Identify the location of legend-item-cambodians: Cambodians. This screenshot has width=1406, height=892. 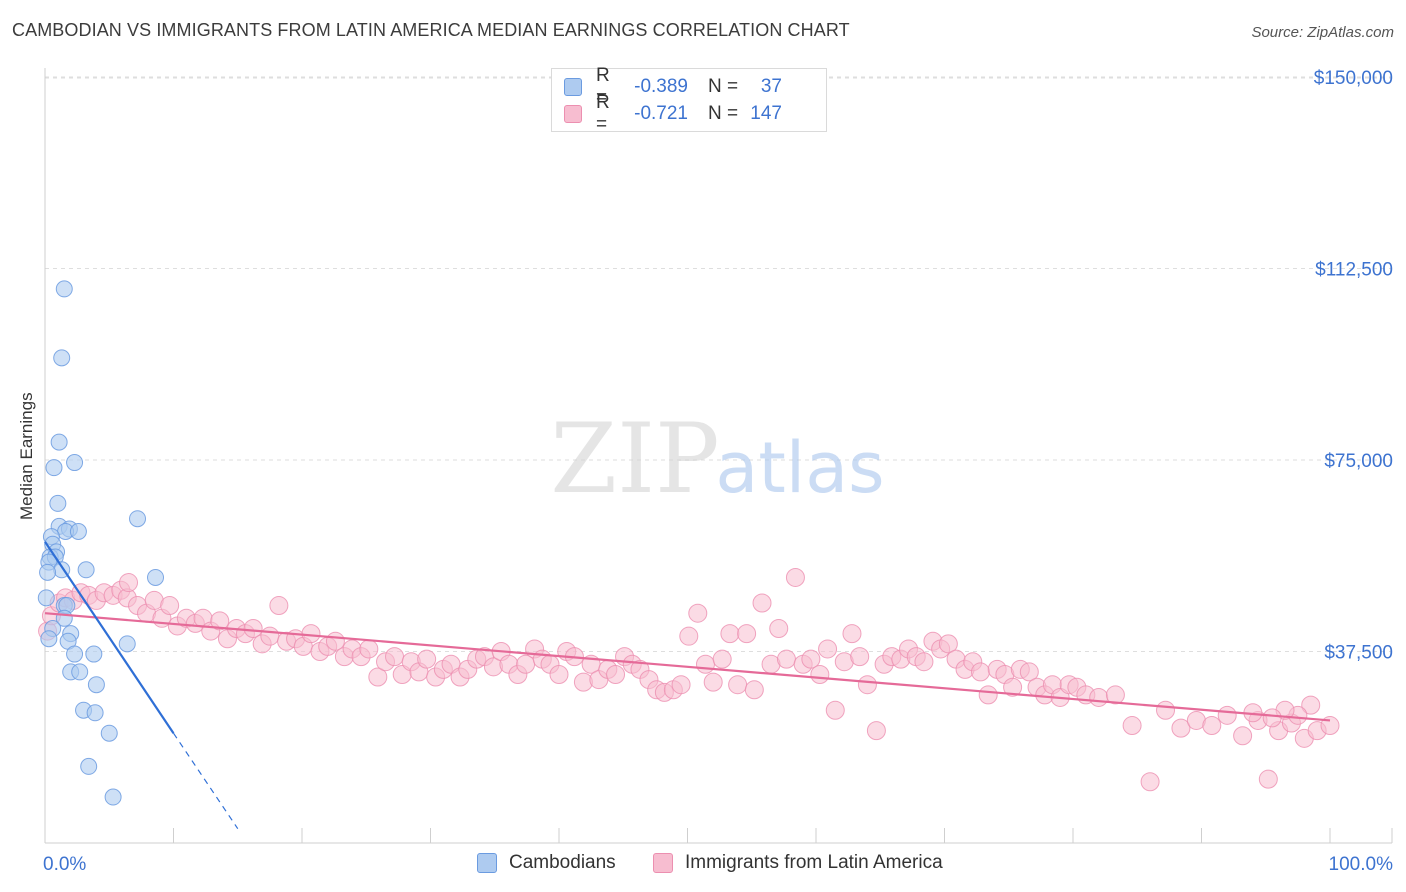
(546, 863).